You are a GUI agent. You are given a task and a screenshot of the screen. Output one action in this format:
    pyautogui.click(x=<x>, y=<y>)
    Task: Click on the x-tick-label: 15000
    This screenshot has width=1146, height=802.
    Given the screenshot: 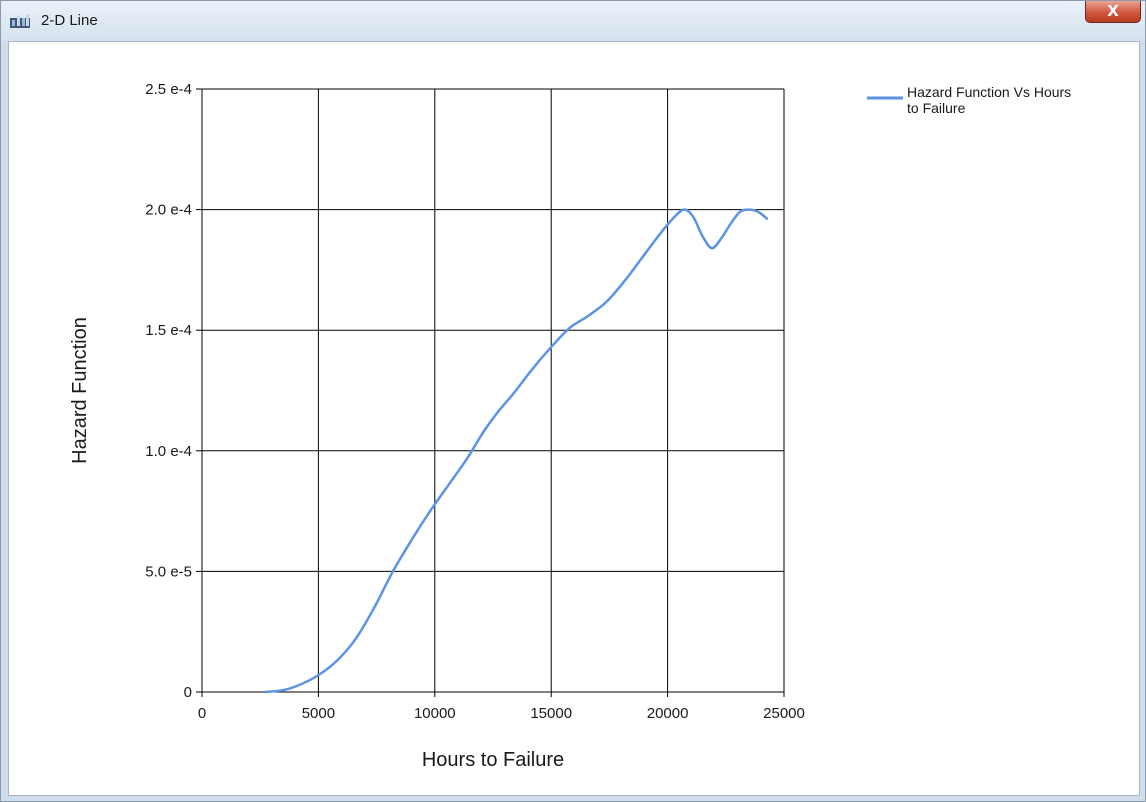 What is the action you would take?
    pyautogui.click(x=551, y=713)
    